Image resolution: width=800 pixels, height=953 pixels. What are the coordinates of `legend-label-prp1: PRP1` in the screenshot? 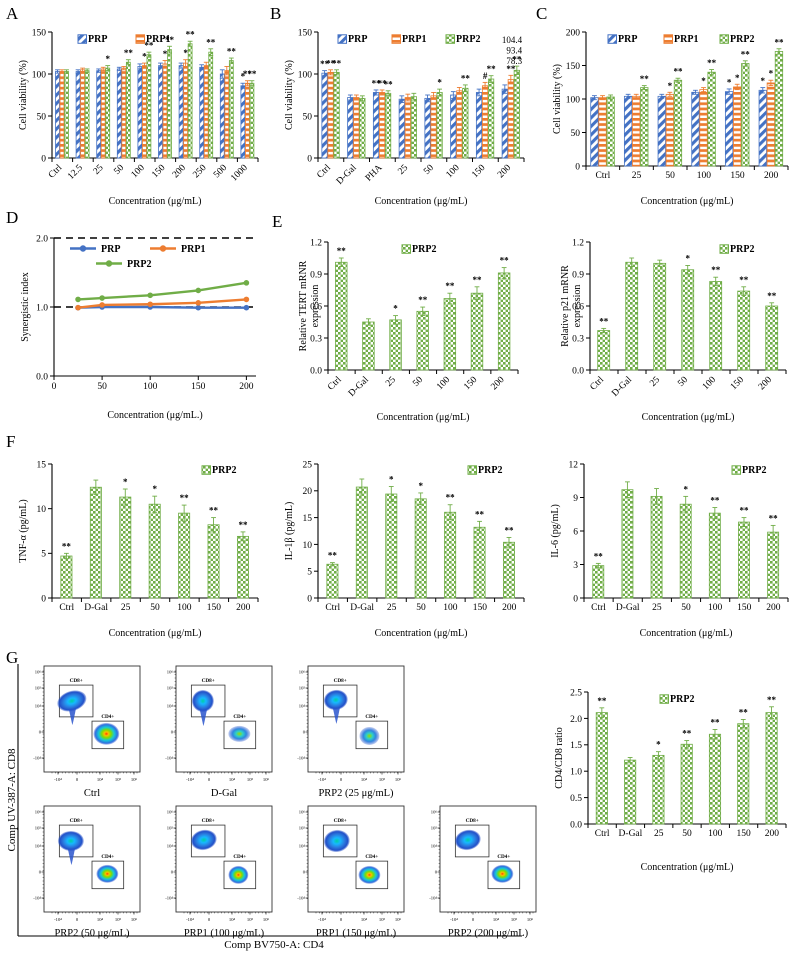 It's located at (193, 249).